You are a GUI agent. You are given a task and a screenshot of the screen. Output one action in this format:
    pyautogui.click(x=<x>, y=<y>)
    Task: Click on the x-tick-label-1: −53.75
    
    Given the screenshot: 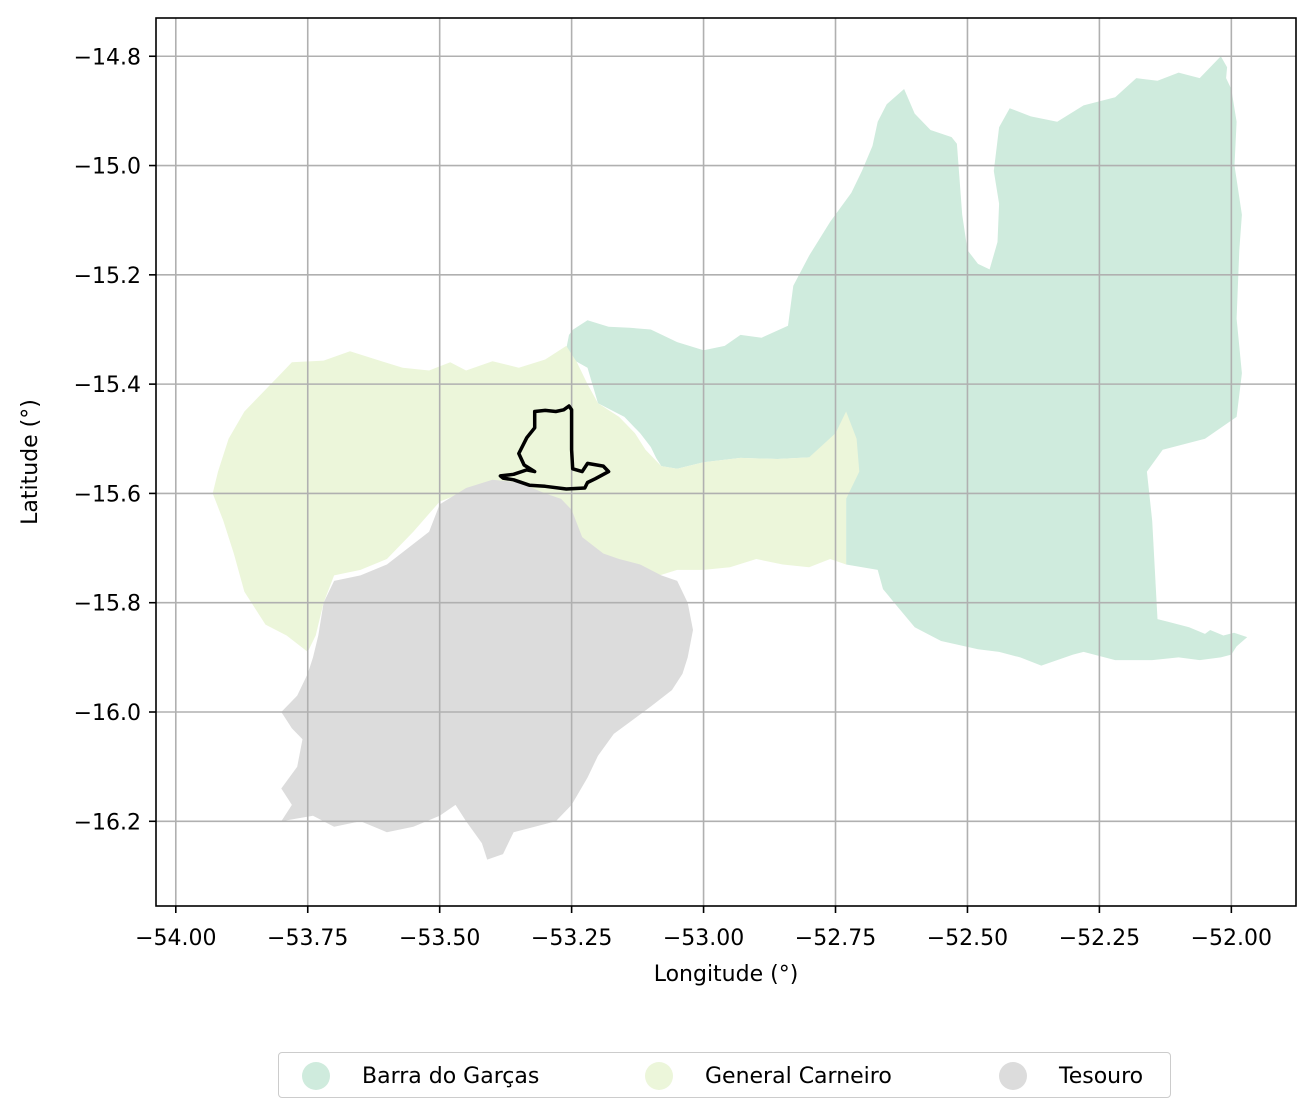 What is the action you would take?
    pyautogui.click(x=307, y=938)
    